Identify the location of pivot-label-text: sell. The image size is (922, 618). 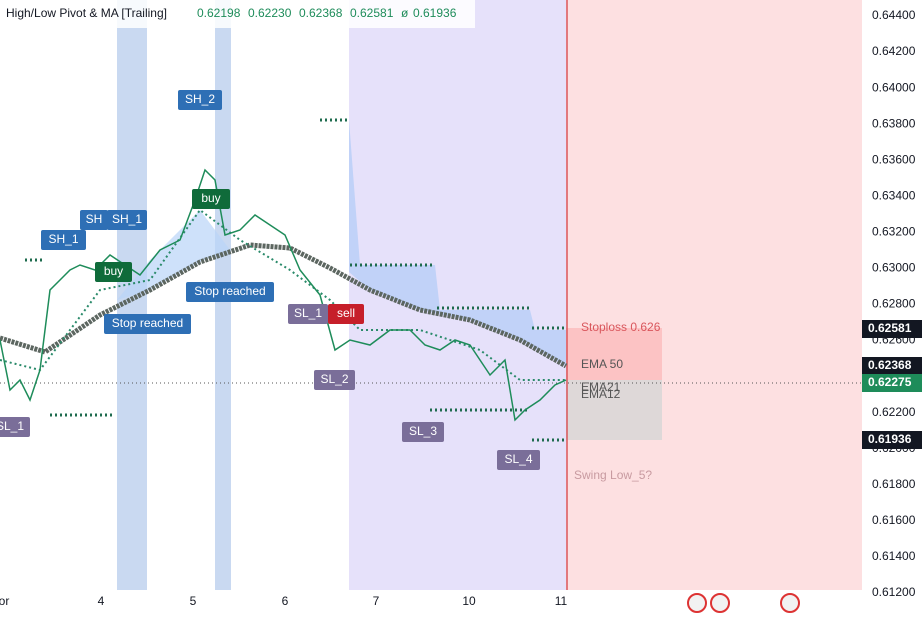
(346, 313).